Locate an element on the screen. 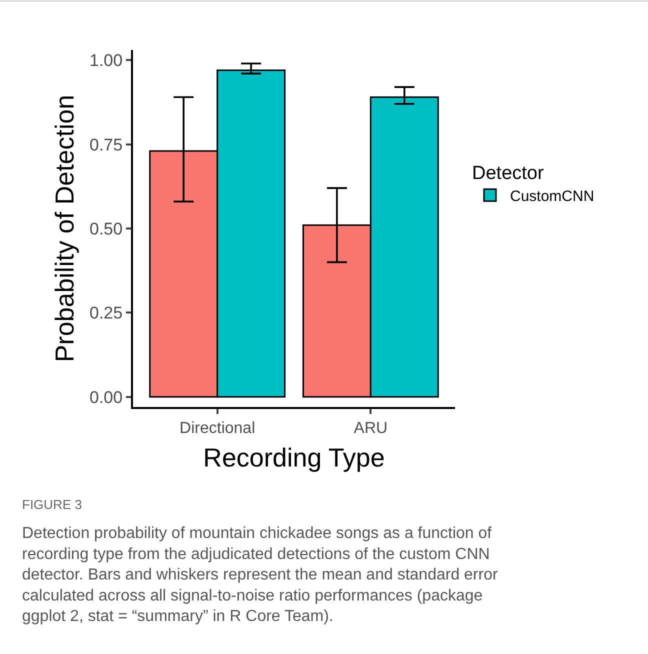 The width and height of the screenshot is (648, 654). legend-title: Detector is located at coordinates (508, 173).